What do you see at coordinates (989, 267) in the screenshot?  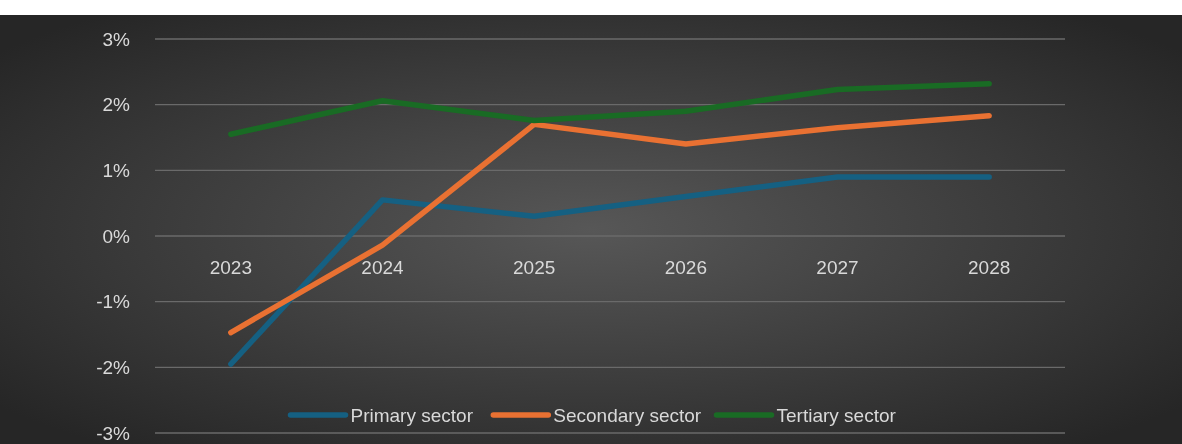 I see `x-tick-label: 2028` at bounding box center [989, 267].